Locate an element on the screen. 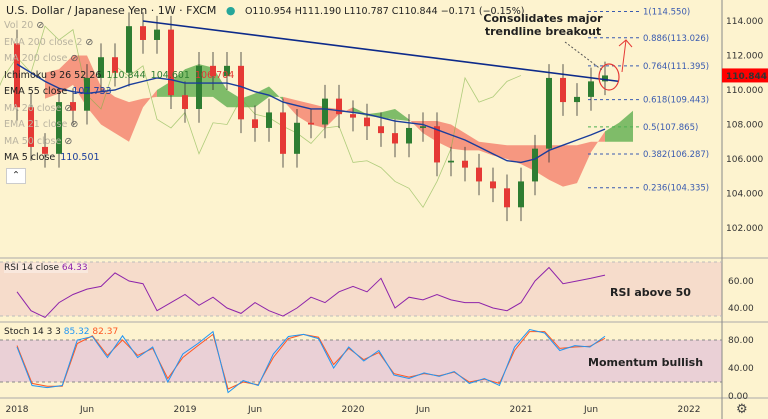 This screenshot has width=768, height=419. stoch-k-value: 85.32 is located at coordinates (76, 332).